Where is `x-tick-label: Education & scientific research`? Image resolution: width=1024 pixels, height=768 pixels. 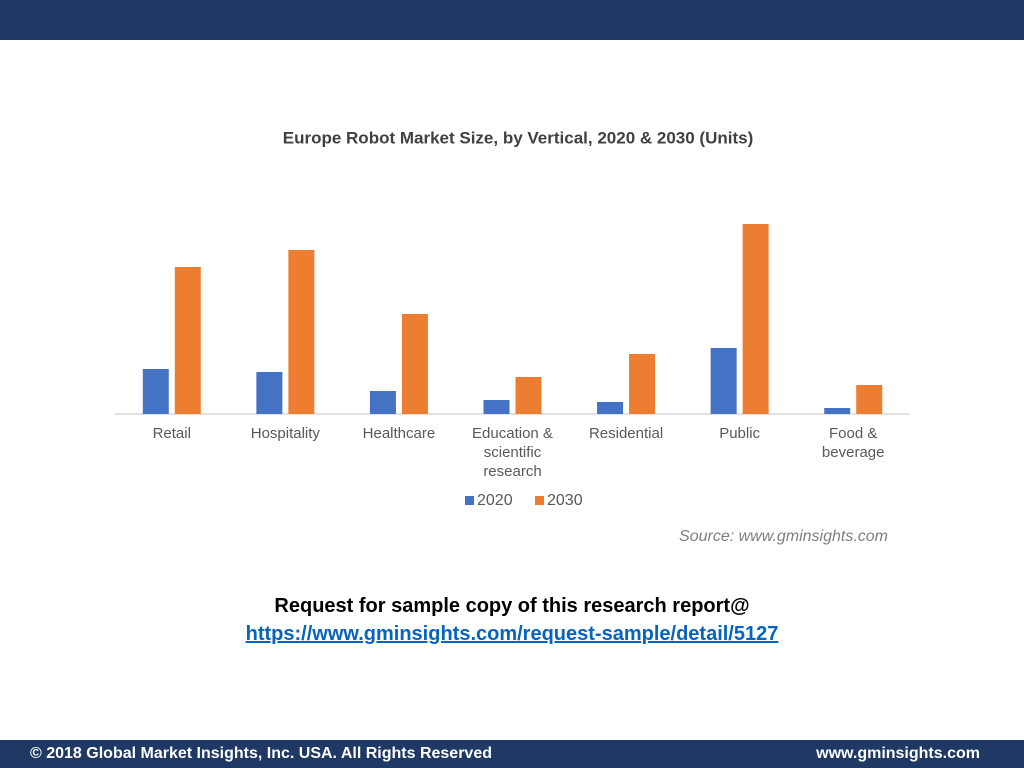 x-tick-label: Education & scientific research is located at coordinates (512, 452).